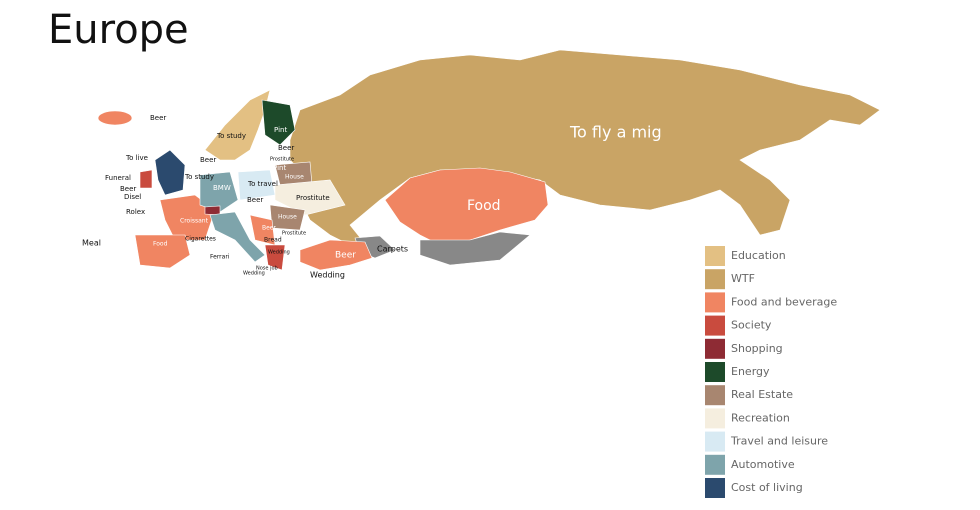 Image resolution: width=980 pixels, height=510 pixels. I want to click on map-label: Bread, so click(273, 240).